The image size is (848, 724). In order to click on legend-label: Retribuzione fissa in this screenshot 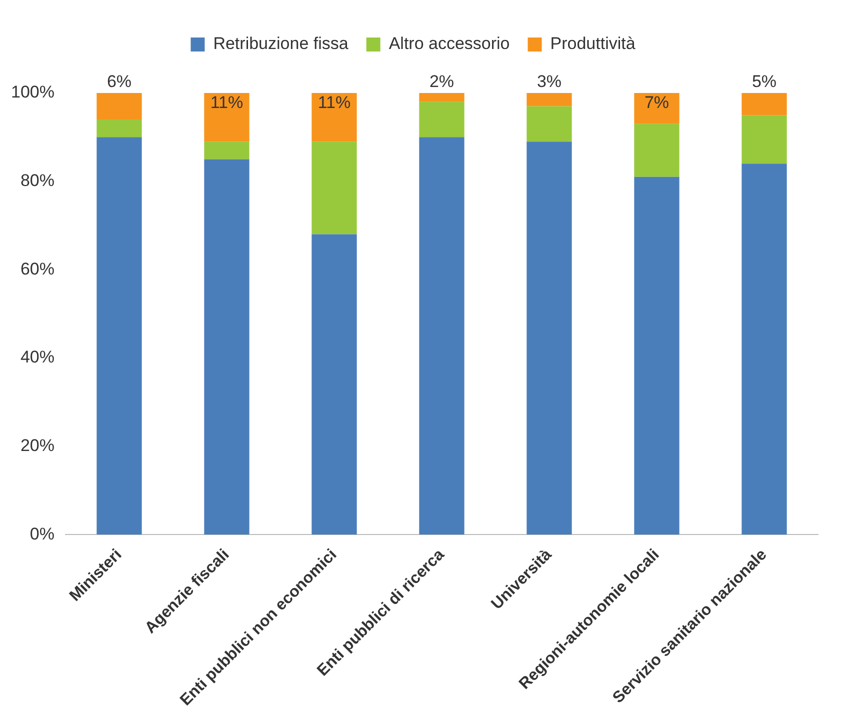, I will do `click(281, 44)`.